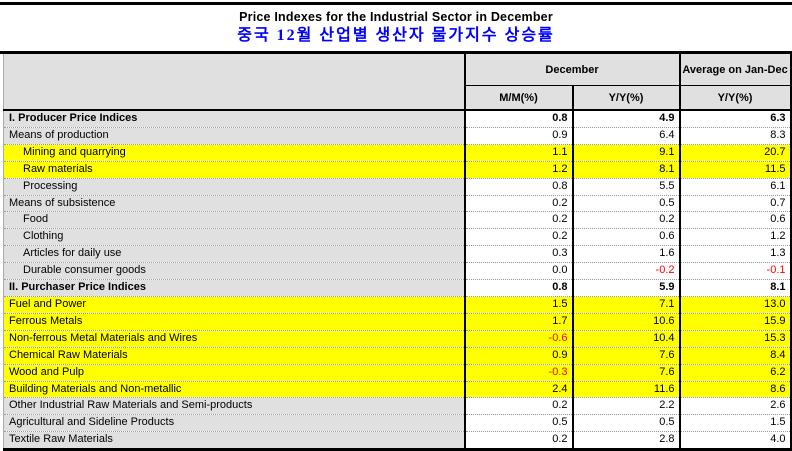 The width and height of the screenshot is (792, 451). I want to click on row-label: Wood and Pulp, so click(234, 373).